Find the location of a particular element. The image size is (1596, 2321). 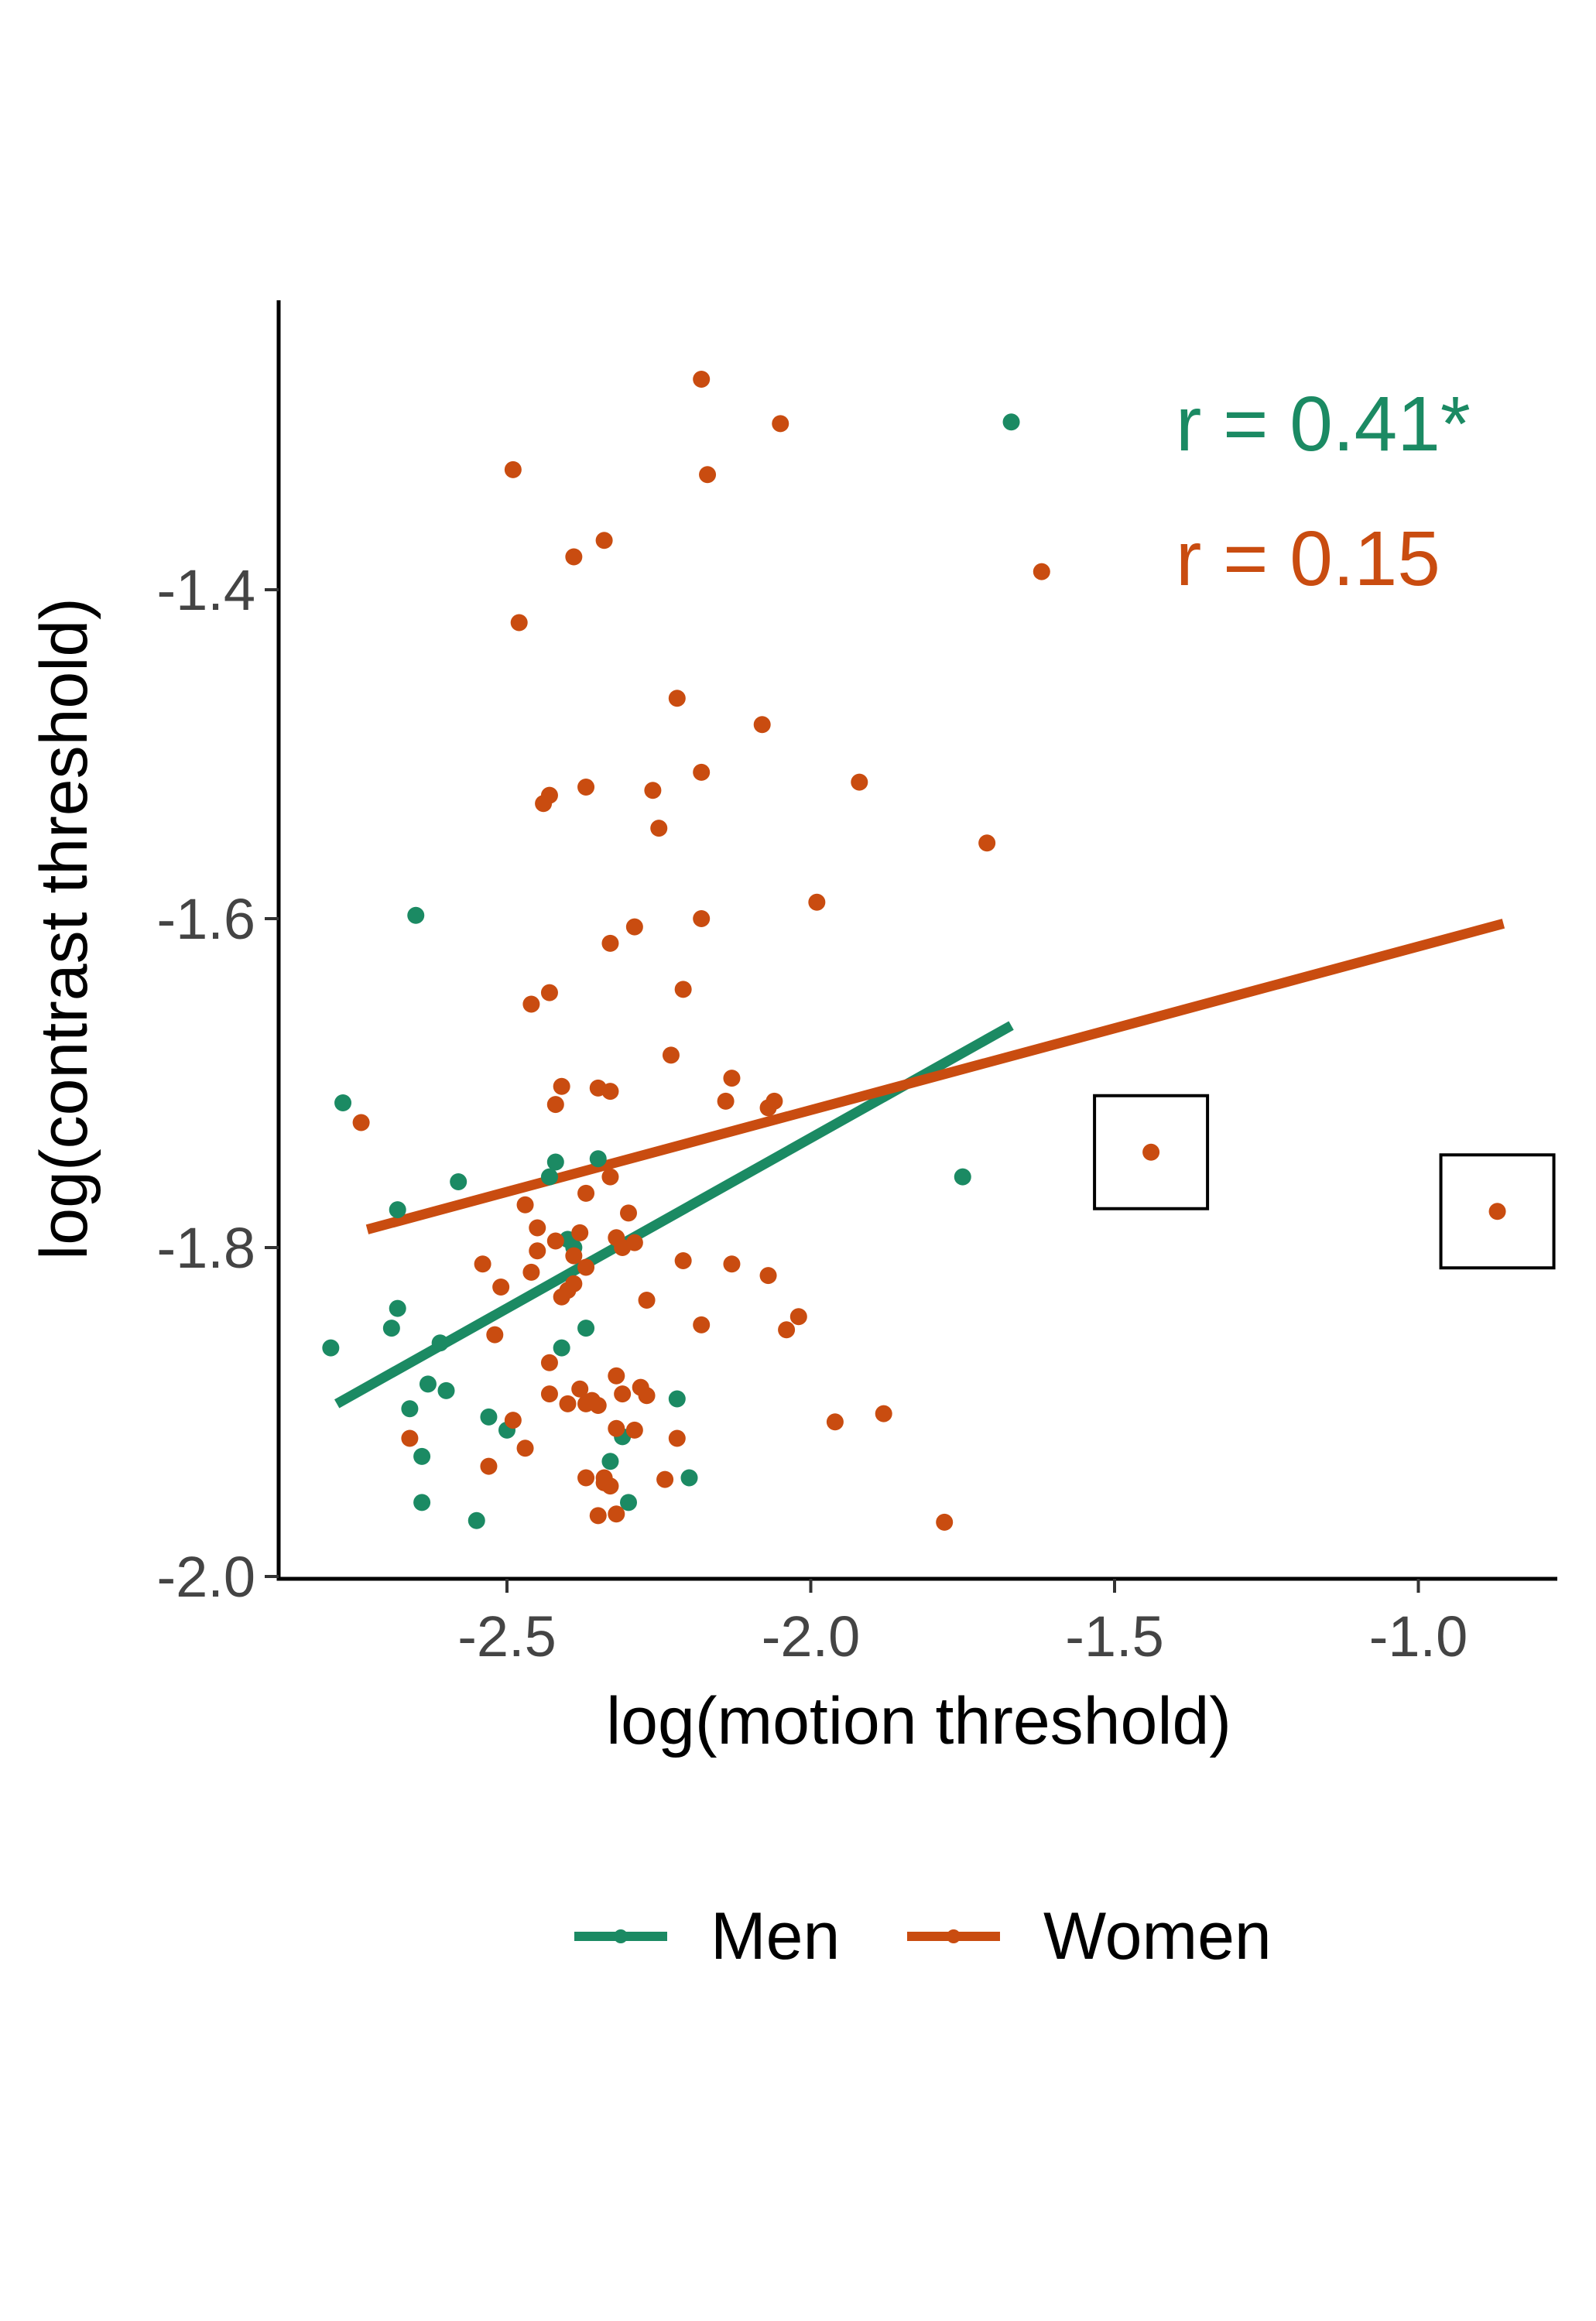

legend-item-men: Men is located at coordinates (707, 1936).